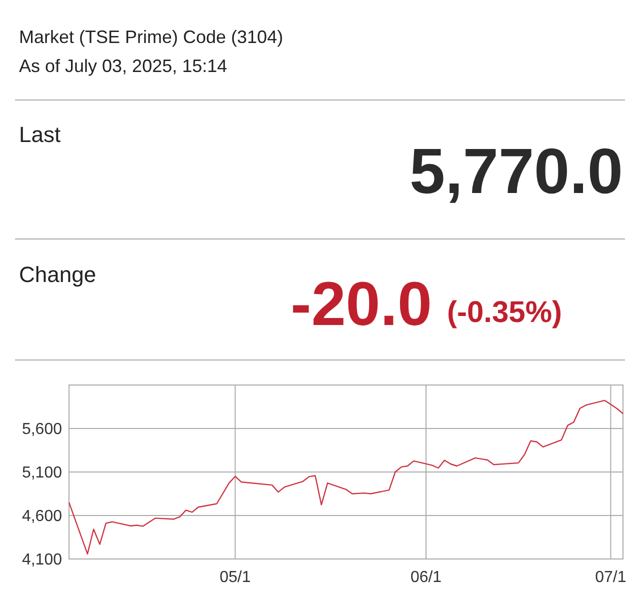 Image resolution: width=640 pixels, height=600 pixels. Describe the element at coordinates (504, 312) in the screenshot. I see `text: (-0.35%)` at that location.